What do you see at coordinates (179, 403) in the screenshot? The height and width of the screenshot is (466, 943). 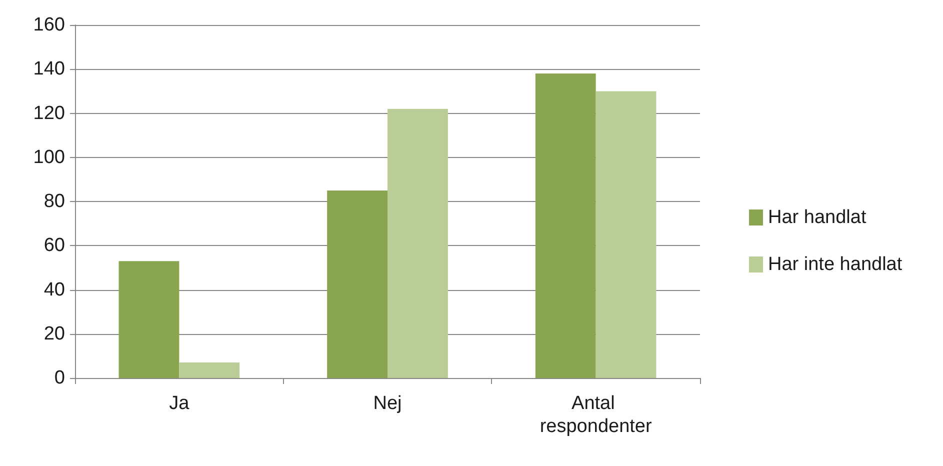 I see `x-tick-label: Ja` at bounding box center [179, 403].